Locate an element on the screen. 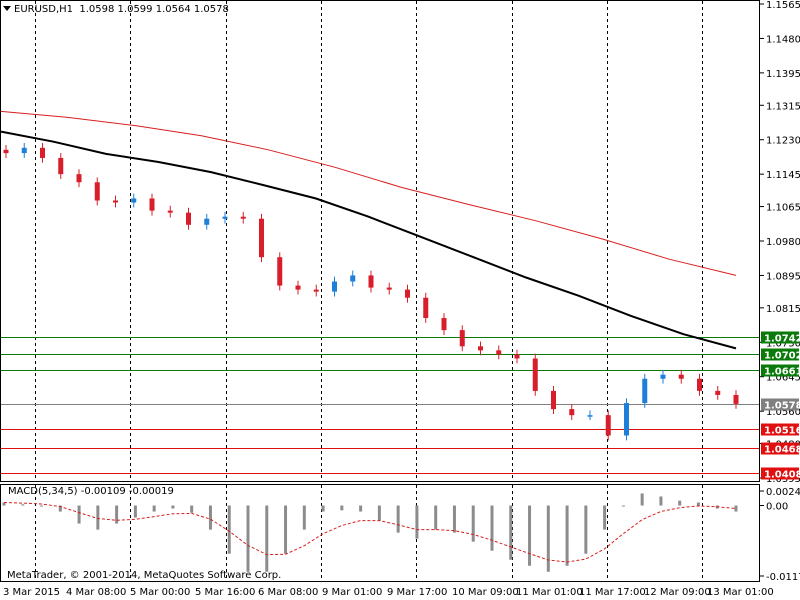  macd-tick-label: 0.00241 is located at coordinates (783, 492).